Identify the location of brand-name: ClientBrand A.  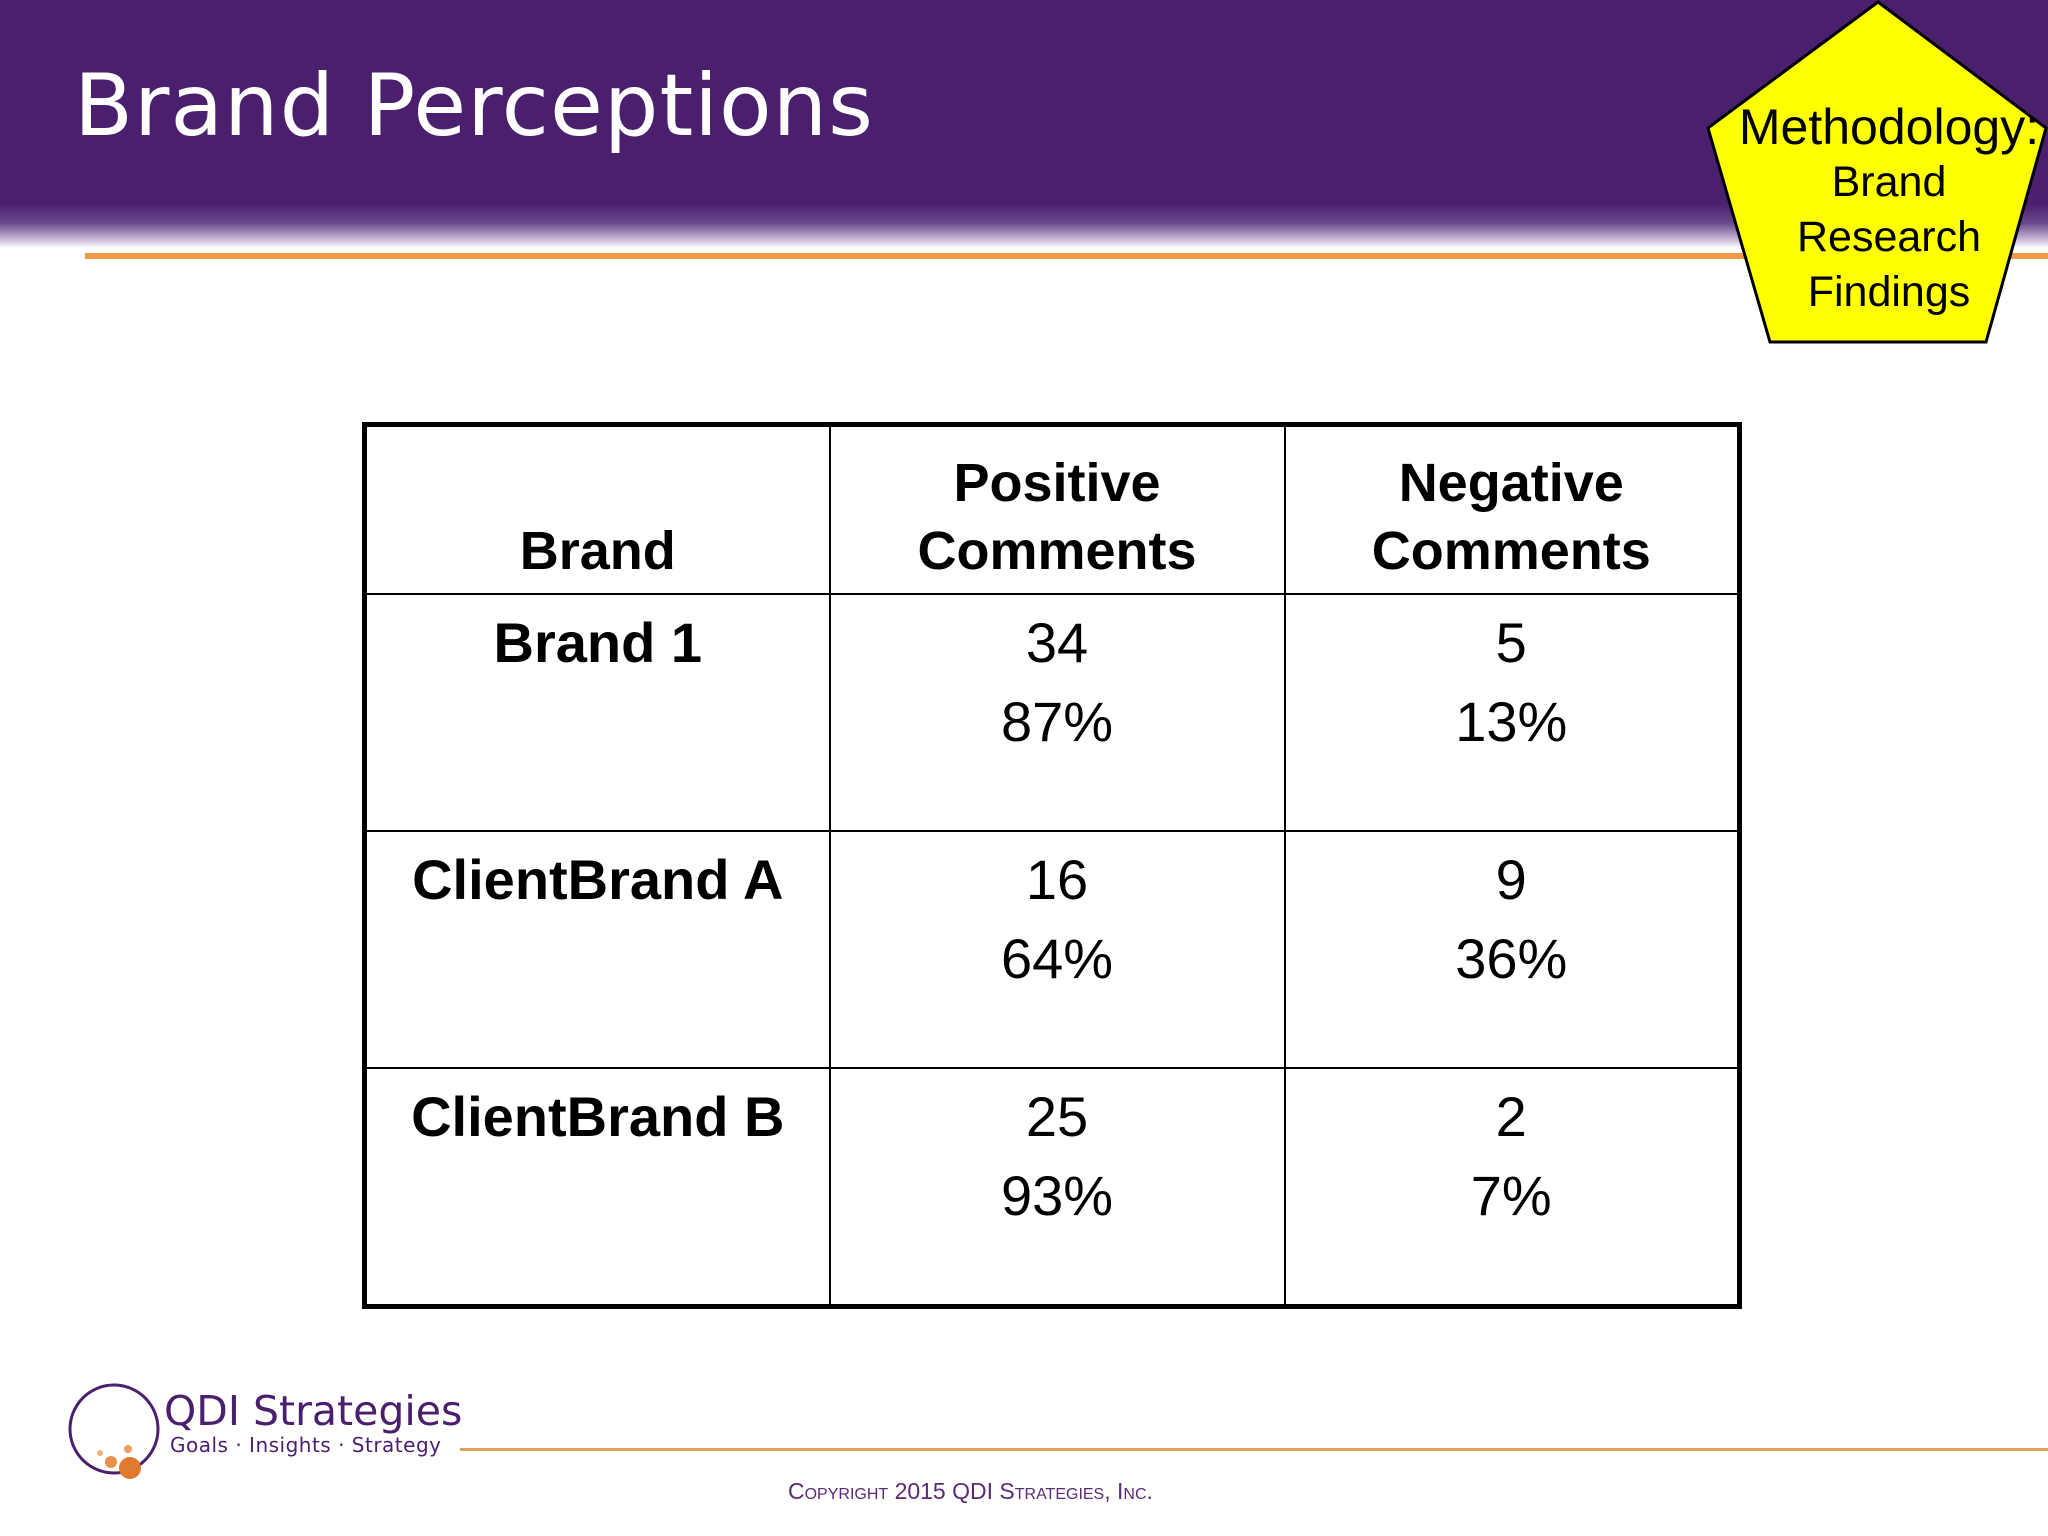
(597, 949).